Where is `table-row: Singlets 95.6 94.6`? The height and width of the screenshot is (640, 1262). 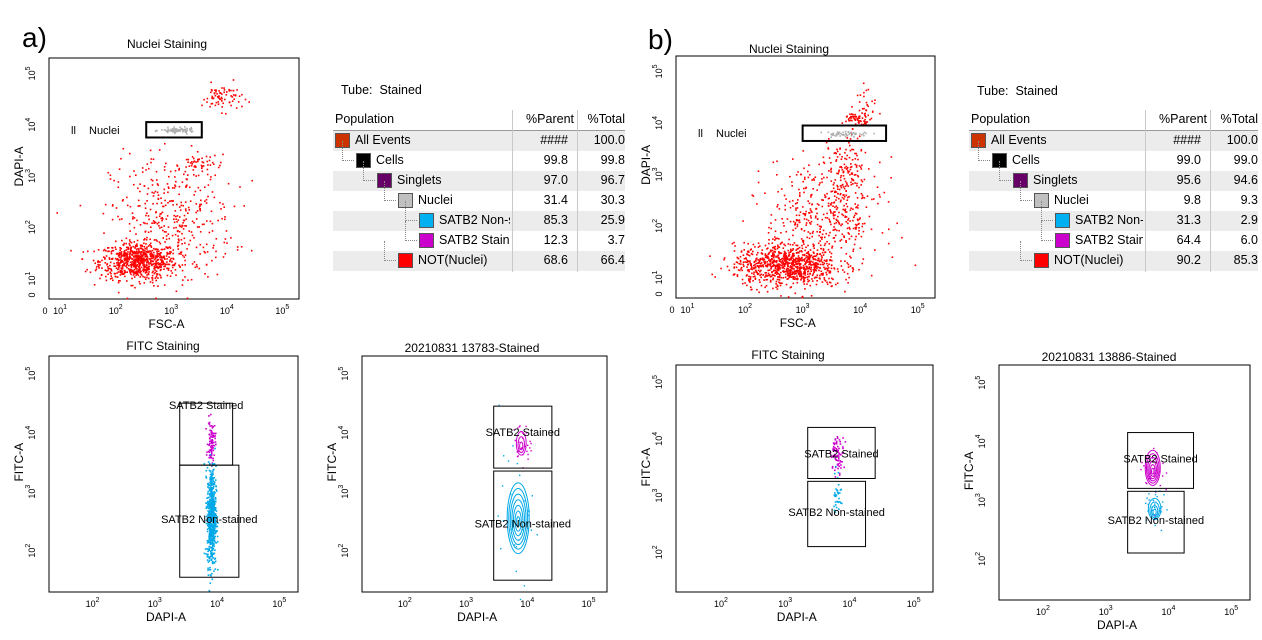 table-row: Singlets 95.6 94.6 is located at coordinates (1113, 181).